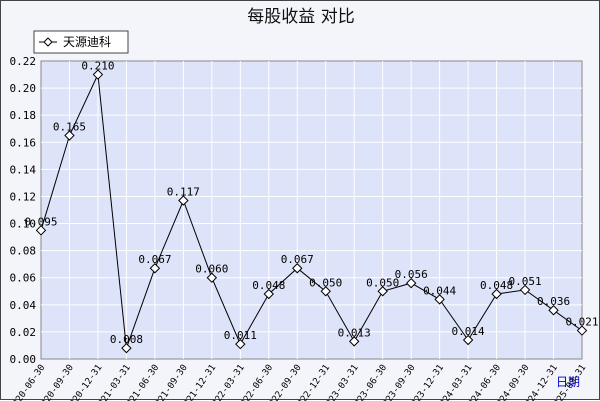 The image size is (600, 401). Describe the element at coordinates (87, 42) in the screenshot. I see `legend-label: 天源迪科` at that location.